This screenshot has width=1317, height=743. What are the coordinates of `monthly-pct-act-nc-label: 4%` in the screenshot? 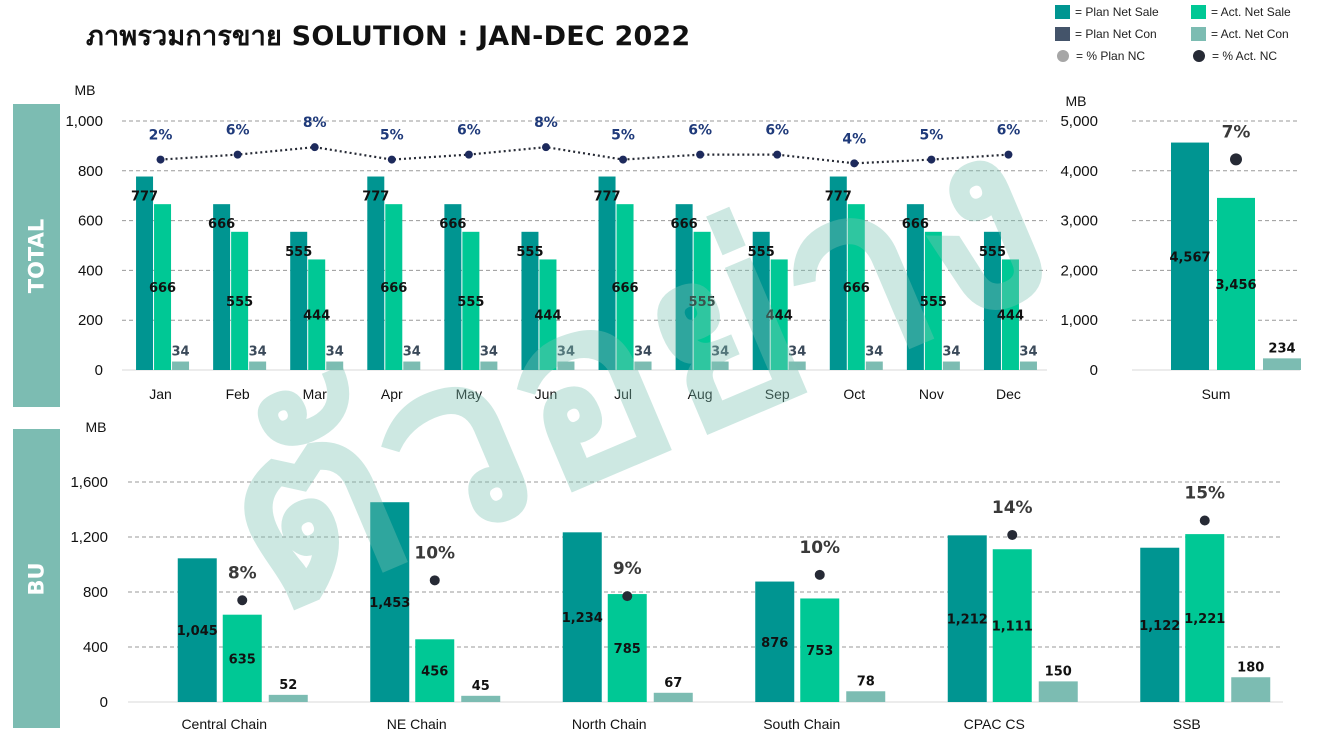 It's located at (854, 139).